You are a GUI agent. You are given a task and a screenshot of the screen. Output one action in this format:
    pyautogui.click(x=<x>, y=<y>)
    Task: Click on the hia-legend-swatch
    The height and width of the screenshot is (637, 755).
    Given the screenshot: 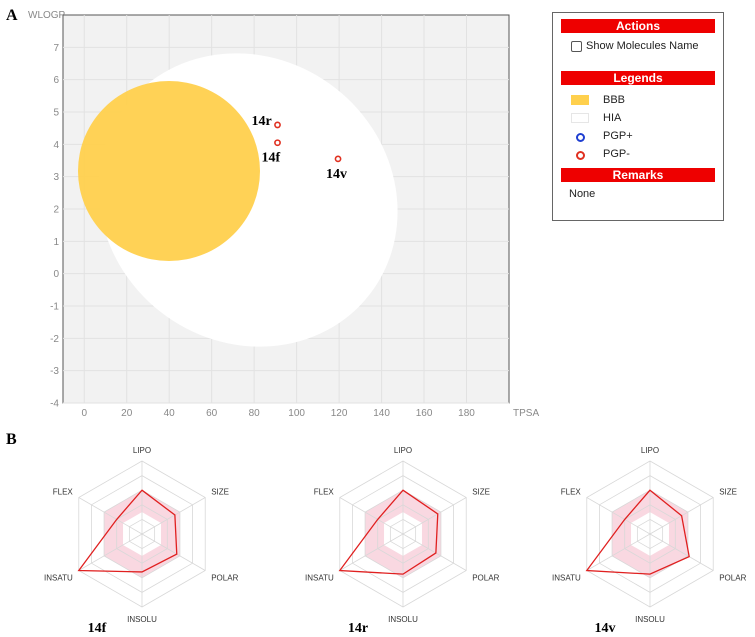 What is the action you would take?
    pyautogui.click(x=580, y=118)
    